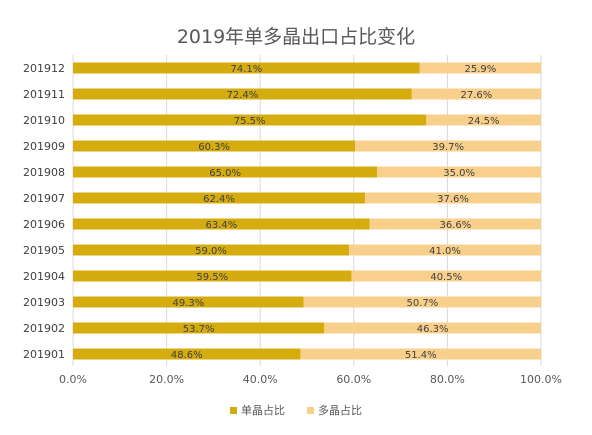 This screenshot has width=592, height=435. I want to click on legend-item-series-2: 多晶占比, so click(334, 410).